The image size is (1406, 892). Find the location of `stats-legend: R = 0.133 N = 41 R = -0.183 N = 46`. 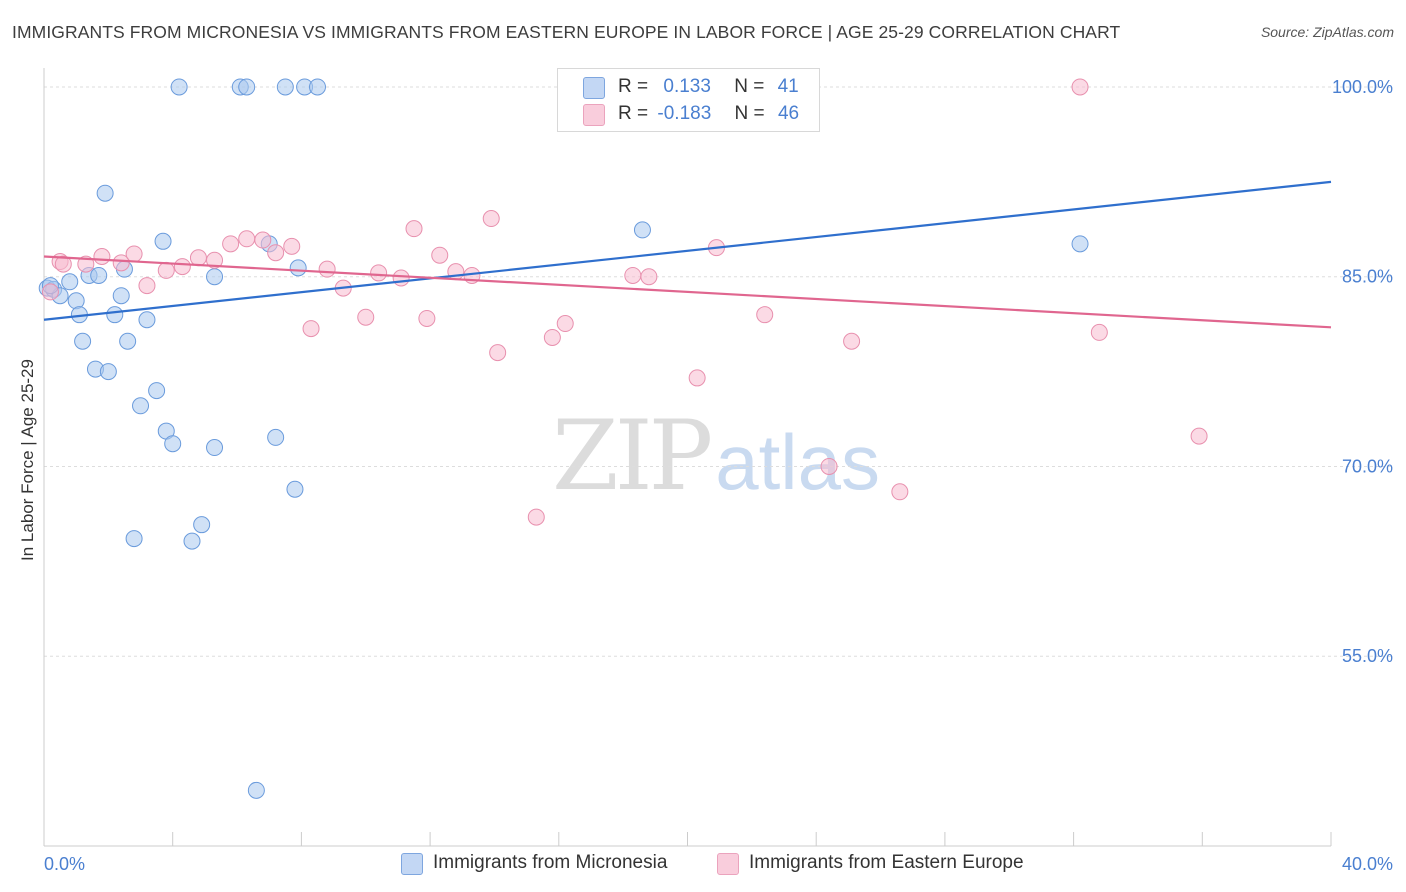

stats-legend: R = 0.133 N = 41 R = -0.183 N = 46 is located at coordinates (688, 100).